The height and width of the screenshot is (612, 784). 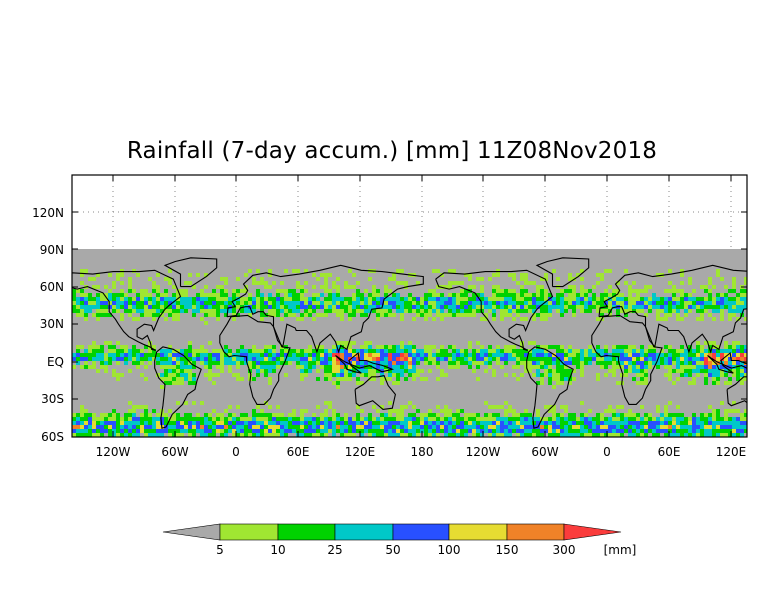 I want to click on x-tick-label: 120E, so click(x=360, y=452).